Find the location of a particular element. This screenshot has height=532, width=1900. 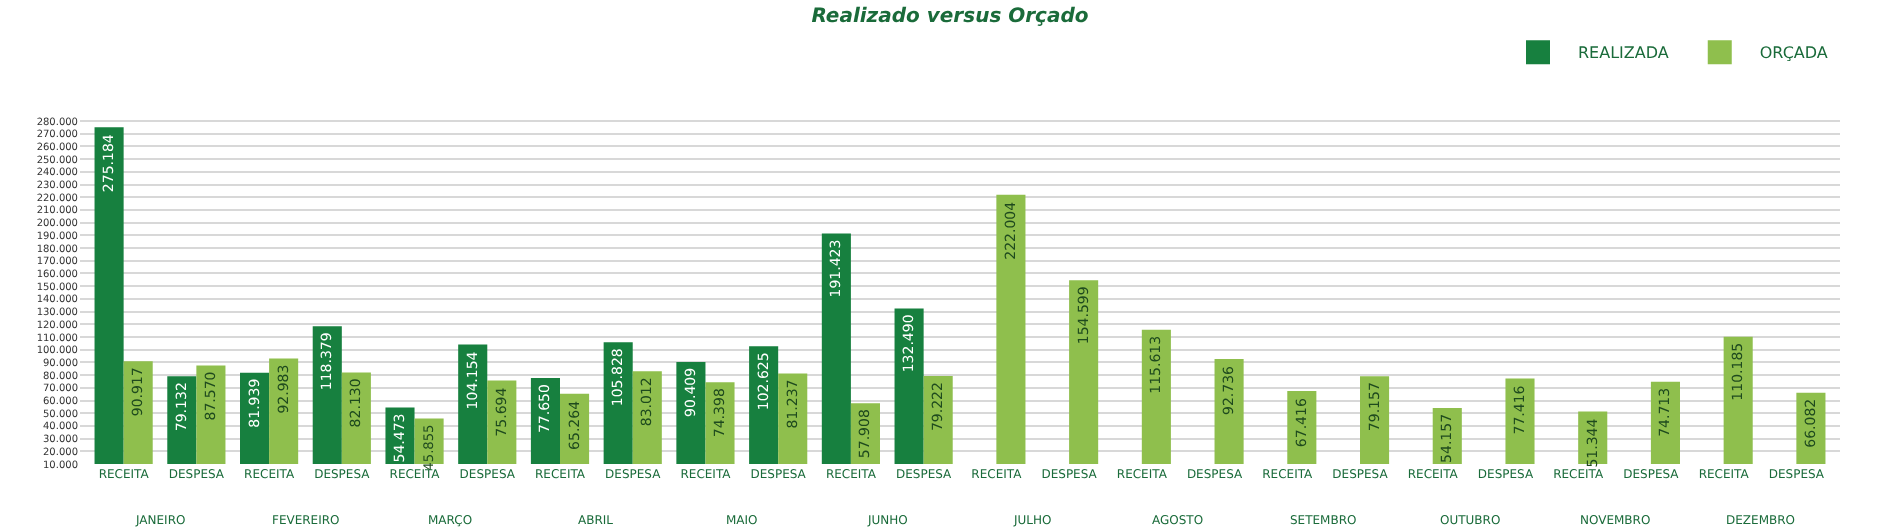

legend-label: ORÇADA is located at coordinates (1794, 53).